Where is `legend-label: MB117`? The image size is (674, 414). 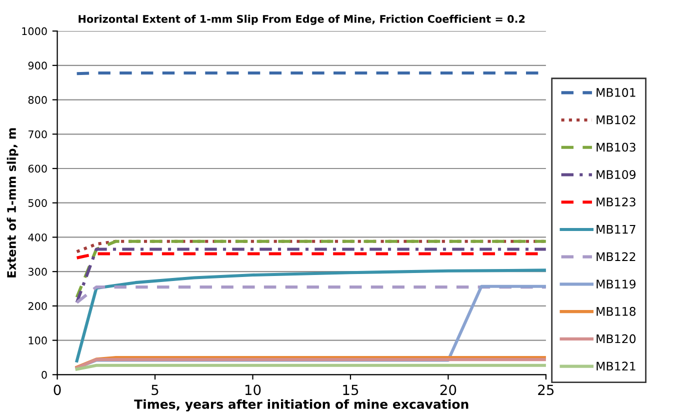
legend-label: MB117 is located at coordinates (616, 229).